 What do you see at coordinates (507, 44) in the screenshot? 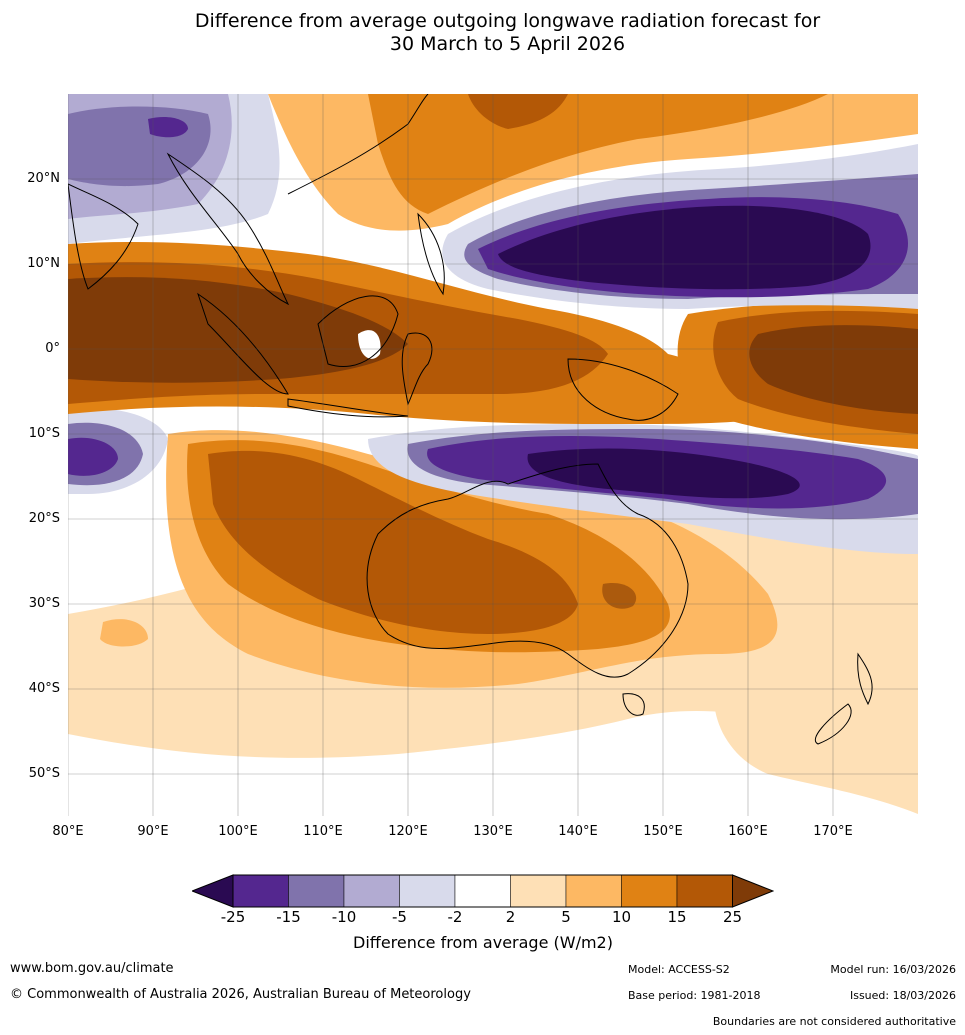
I see `title-line-2: 30 March to 5 April 2026` at bounding box center [507, 44].